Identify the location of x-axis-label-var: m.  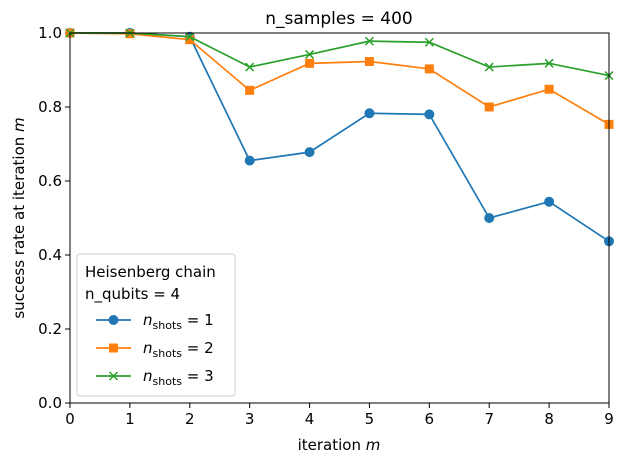
(373, 445).